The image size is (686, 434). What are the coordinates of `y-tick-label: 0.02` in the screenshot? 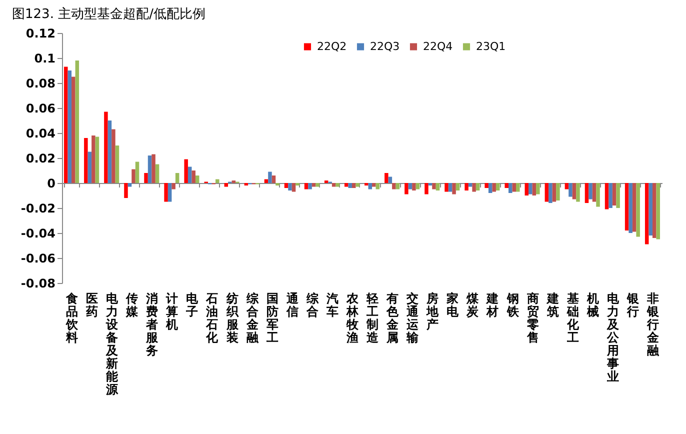 It's located at (41, 159).